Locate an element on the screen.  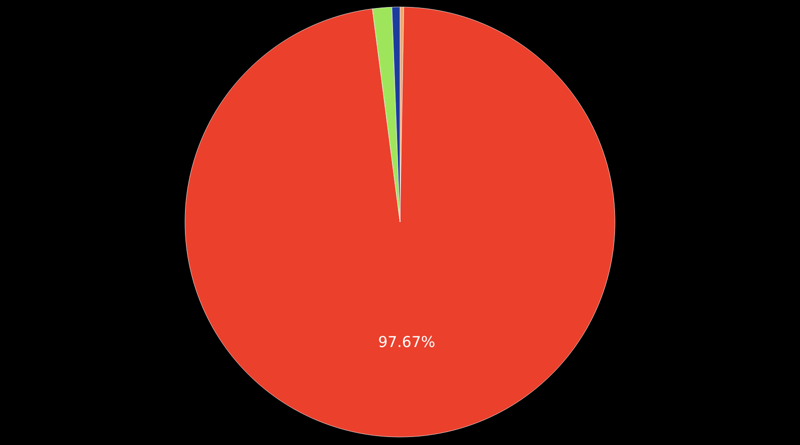
data-label: 97.67% is located at coordinates (407, 341).